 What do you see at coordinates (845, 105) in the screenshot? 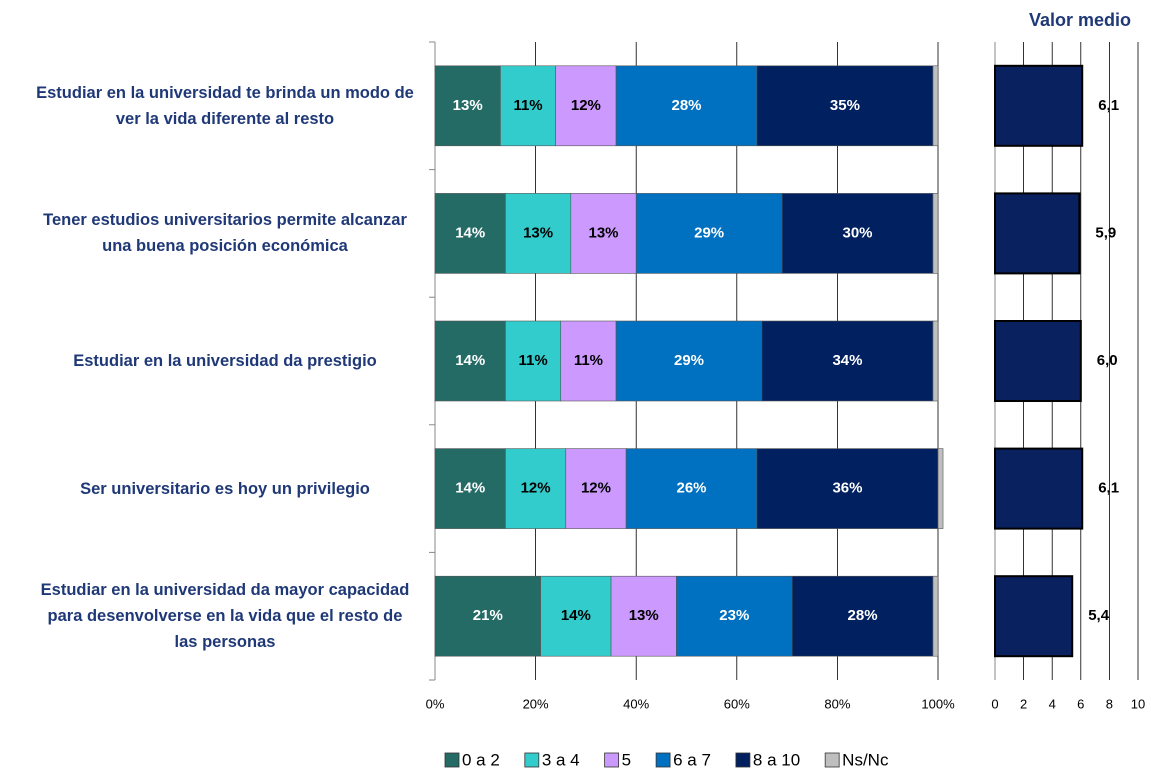
I see `data-label: 35%` at bounding box center [845, 105].